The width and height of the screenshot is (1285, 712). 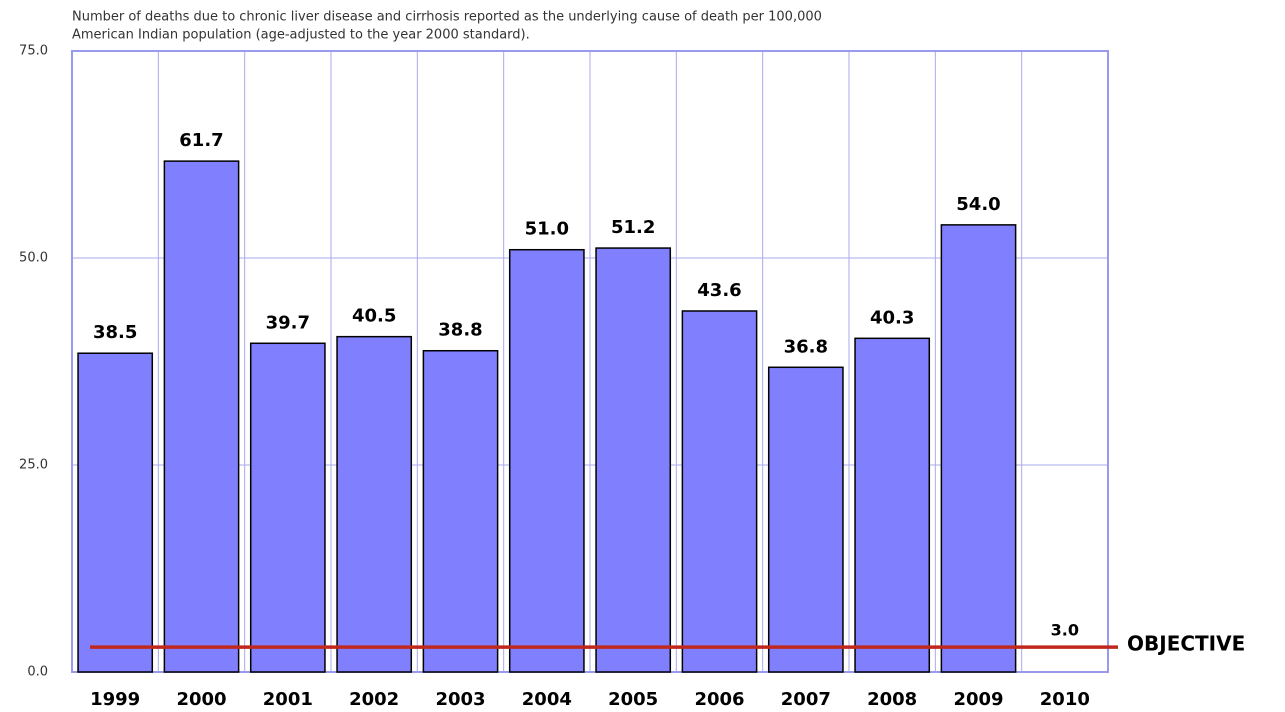 What do you see at coordinates (115, 332) in the screenshot?
I see `data-label: 38.5` at bounding box center [115, 332].